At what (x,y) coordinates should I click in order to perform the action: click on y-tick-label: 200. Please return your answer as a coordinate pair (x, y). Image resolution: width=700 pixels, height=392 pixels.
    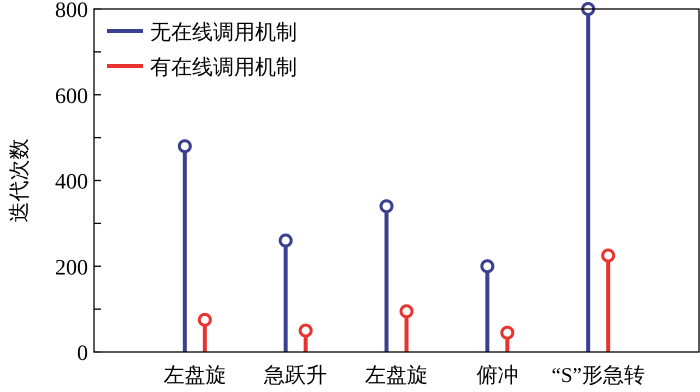
    Looking at the image, I should click on (71, 267).